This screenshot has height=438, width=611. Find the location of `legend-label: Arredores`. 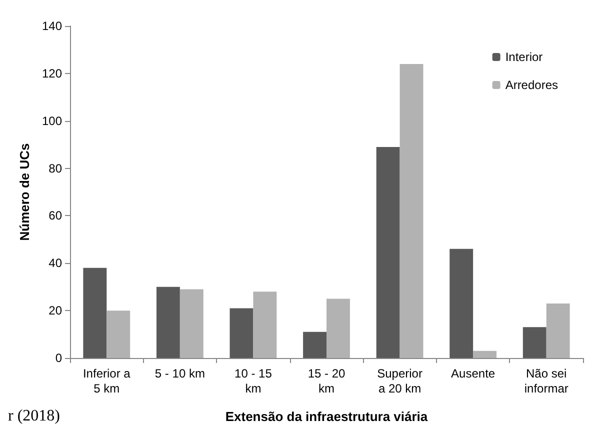

legend-label: Arredores is located at coordinates (531, 85).